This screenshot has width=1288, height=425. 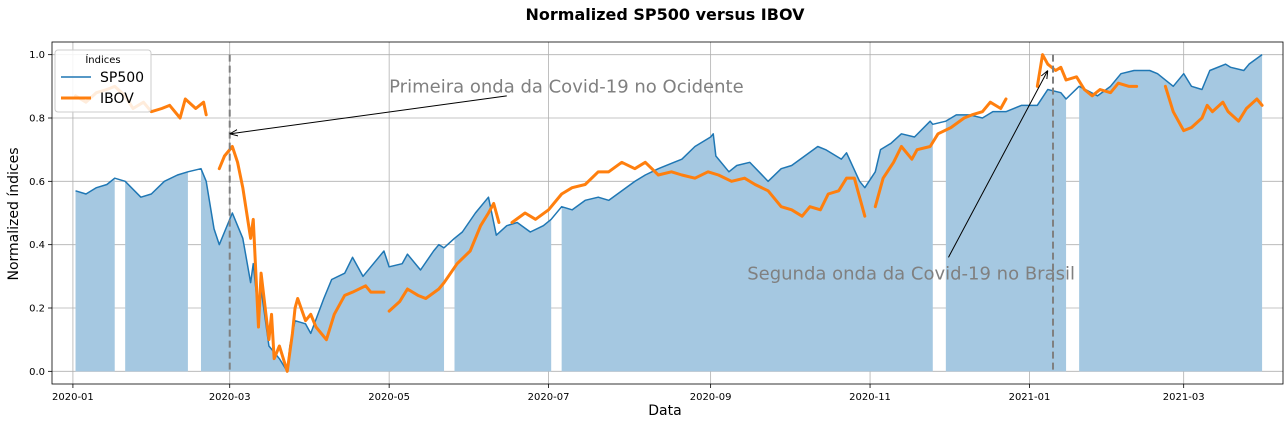 What do you see at coordinates (117, 99) in the screenshot?
I see `legend-label-ibov: IBOV` at bounding box center [117, 99].